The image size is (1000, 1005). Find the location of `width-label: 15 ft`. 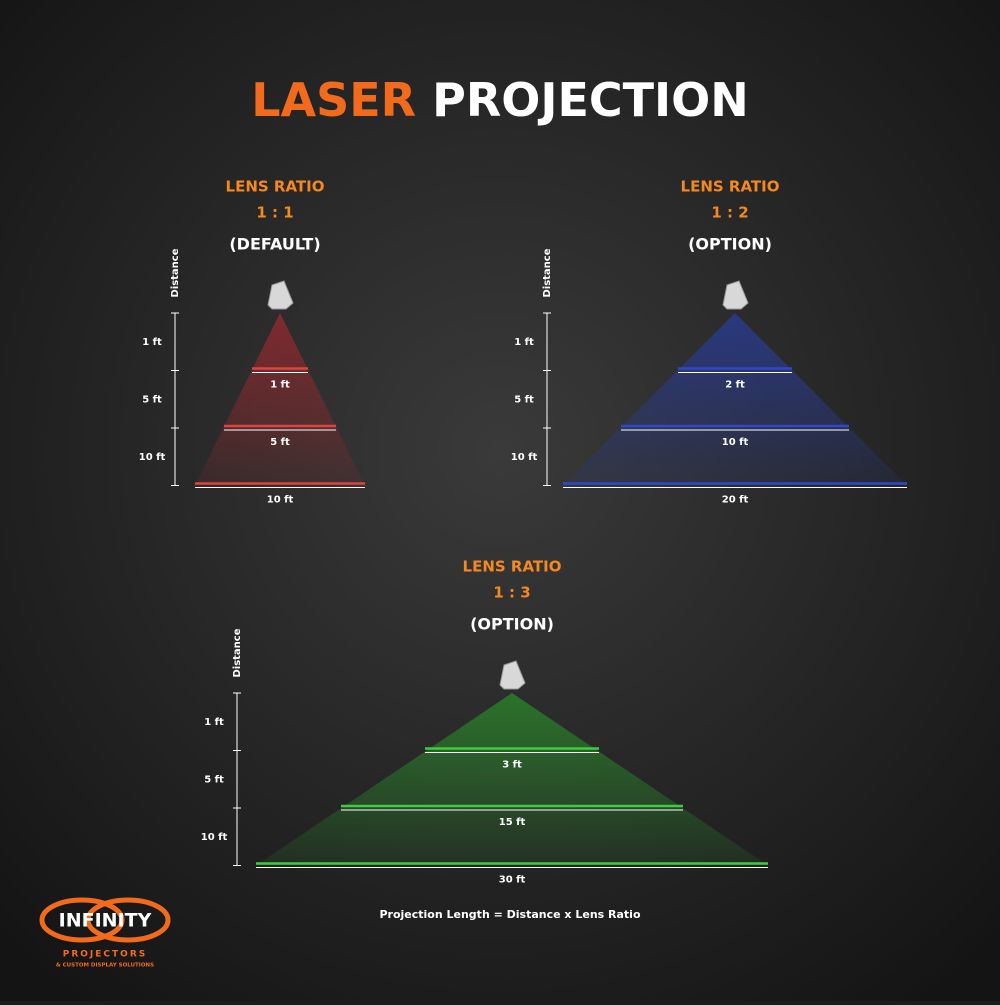

width-label: 15 ft is located at coordinates (512, 822).